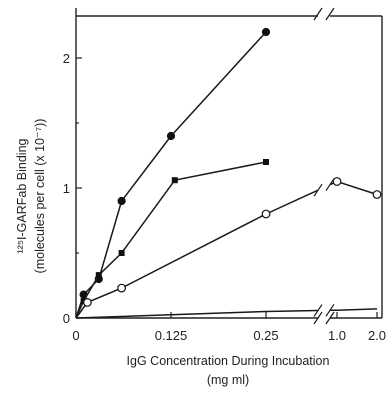 This screenshot has height=399, width=391. I want to click on y-axis: 0 1 2, so click(72, 167).